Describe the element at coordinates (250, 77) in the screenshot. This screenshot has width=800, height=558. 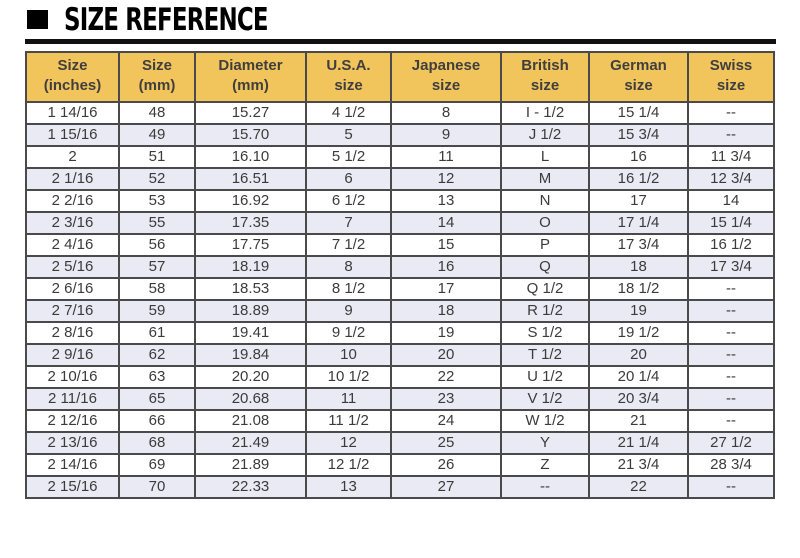
I see `column-header-3: Diameter (mm)` at that location.